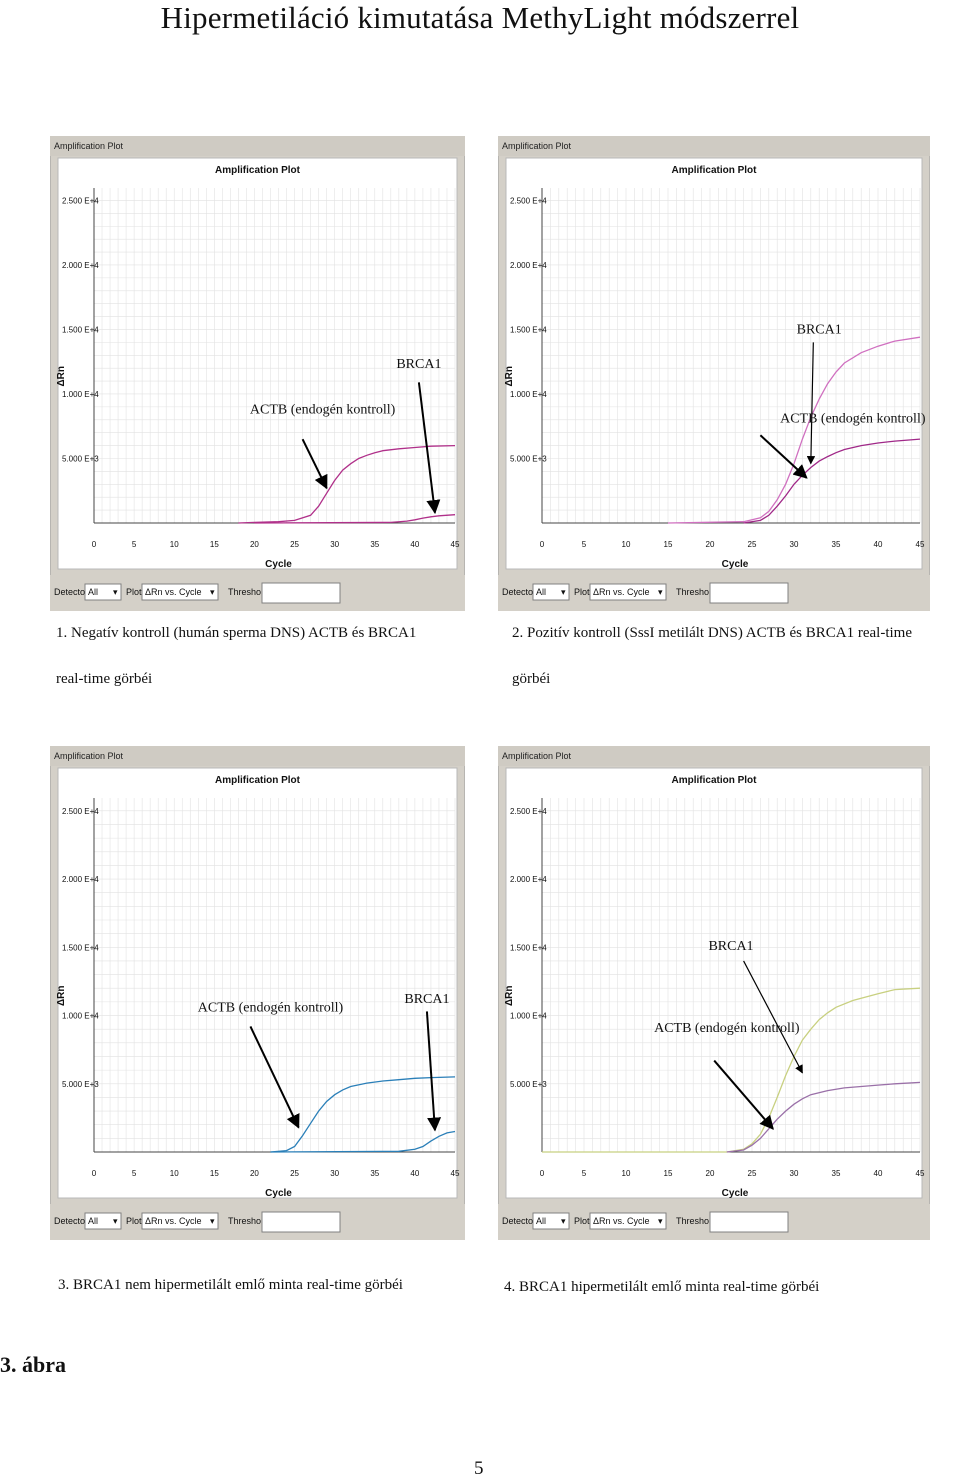  What do you see at coordinates (697, 1221) in the screenshot?
I see `chart4-threshold-label: Threshold:` at bounding box center [697, 1221].